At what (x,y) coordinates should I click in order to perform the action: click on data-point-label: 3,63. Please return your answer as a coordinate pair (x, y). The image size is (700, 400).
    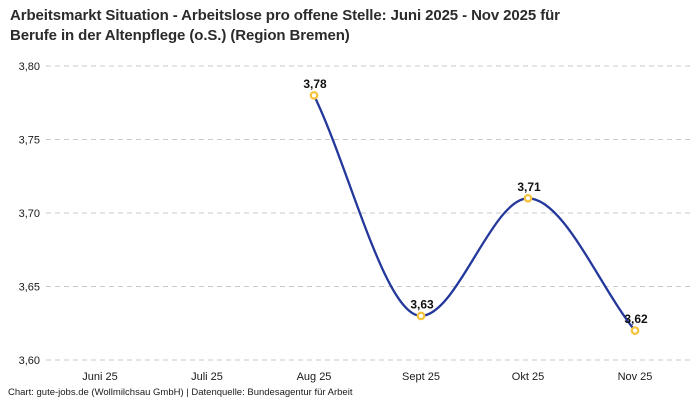
    Looking at the image, I should click on (422, 304).